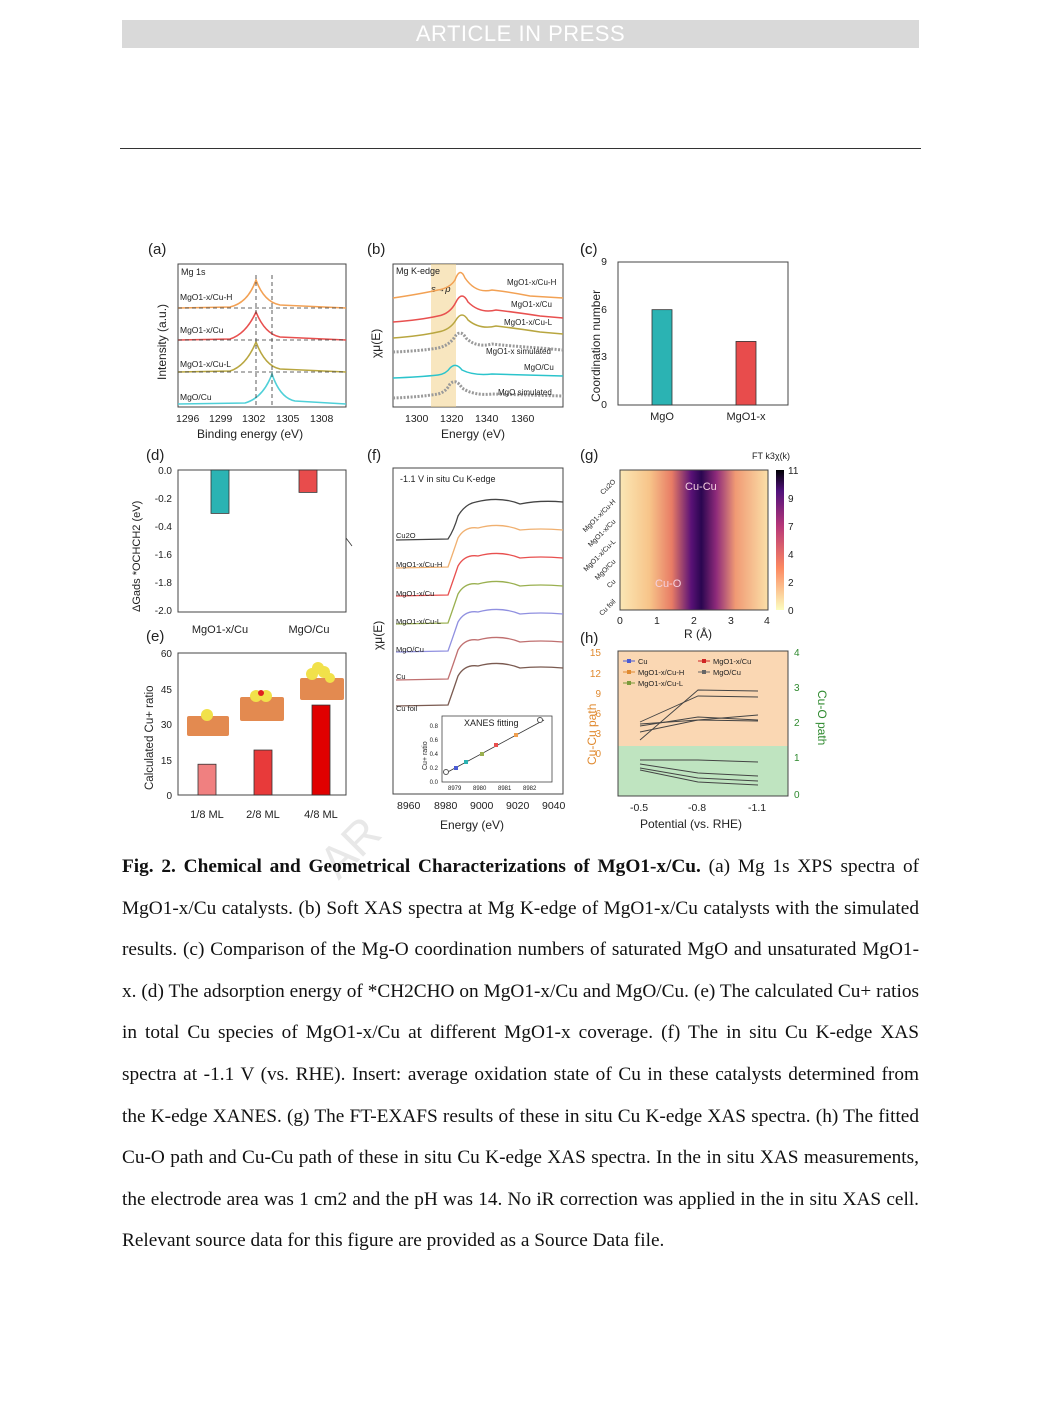 Image resolution: width=1041 pixels, height=1415 pixels. I want to click on panel-a-series-3: MgO/Cu, so click(196, 397).